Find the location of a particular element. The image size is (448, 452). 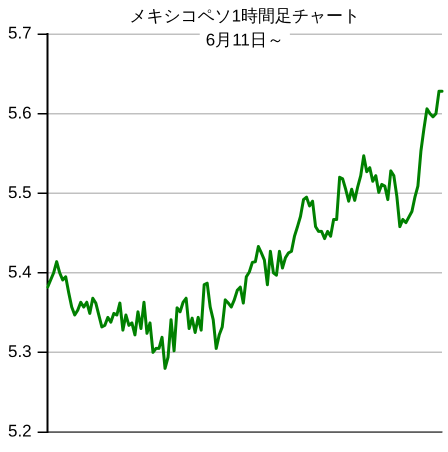

chart-subtitle: 6月11日～ is located at coordinates (245, 40).